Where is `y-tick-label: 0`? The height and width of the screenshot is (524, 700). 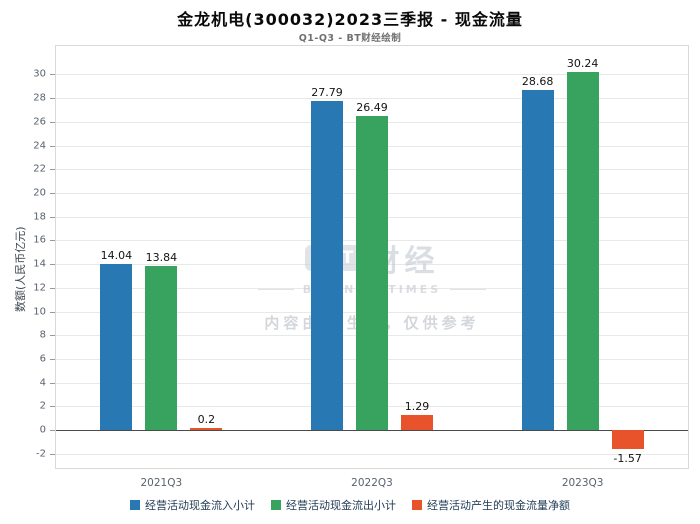
y-tick-label: 0 is located at coordinates (42, 430).